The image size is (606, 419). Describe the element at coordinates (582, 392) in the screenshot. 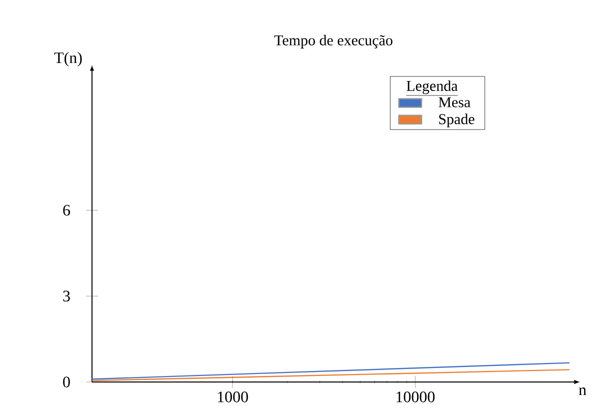

I see `x-axis-title: n` at that location.